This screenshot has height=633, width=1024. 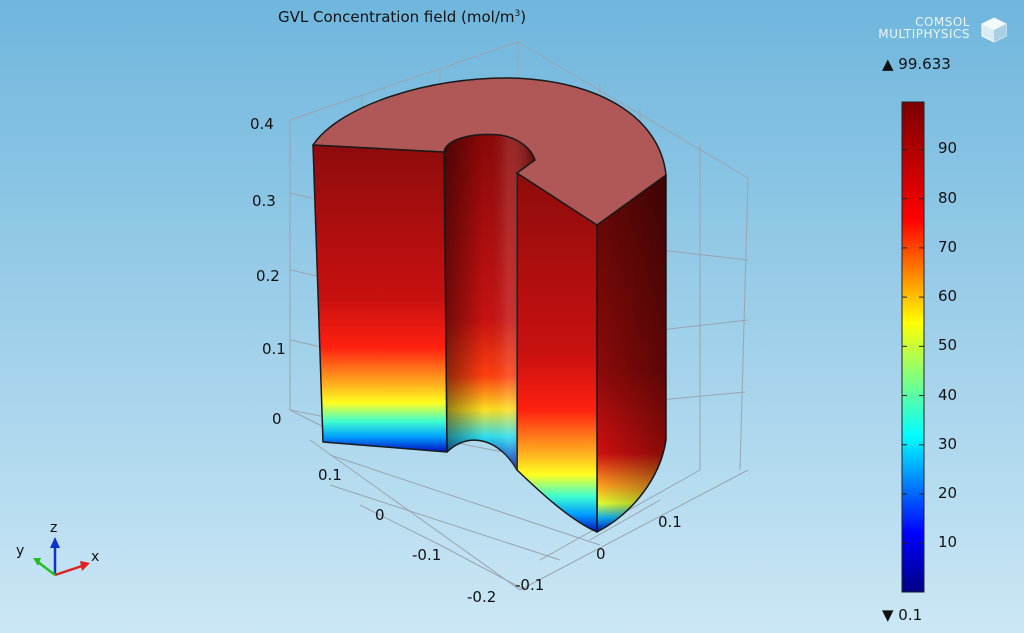 What do you see at coordinates (264, 201) in the screenshot?
I see `z-tick-label: 0.3` at bounding box center [264, 201].